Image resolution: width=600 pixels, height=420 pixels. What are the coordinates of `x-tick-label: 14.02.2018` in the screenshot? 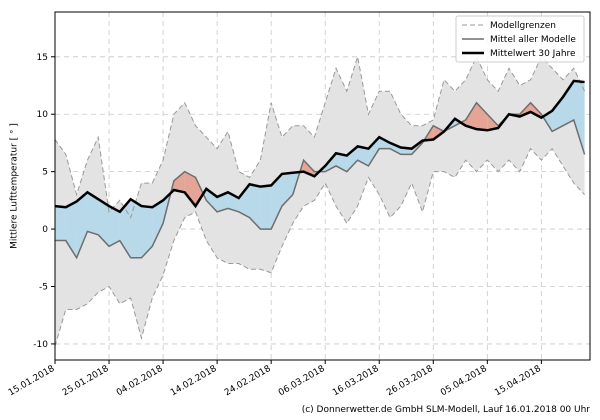 It's located at (194, 381).